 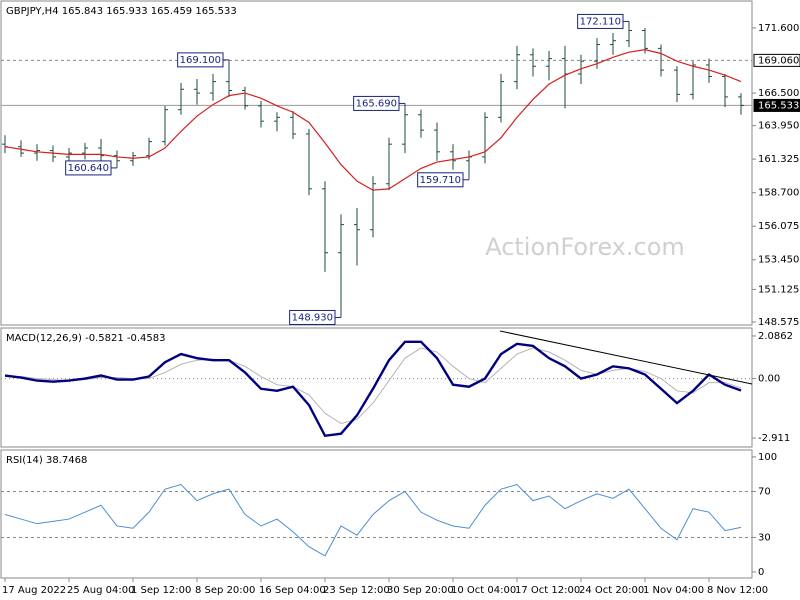 What do you see at coordinates (761, 572) in the screenshot?
I see `y-tick-label: 0` at bounding box center [761, 572].